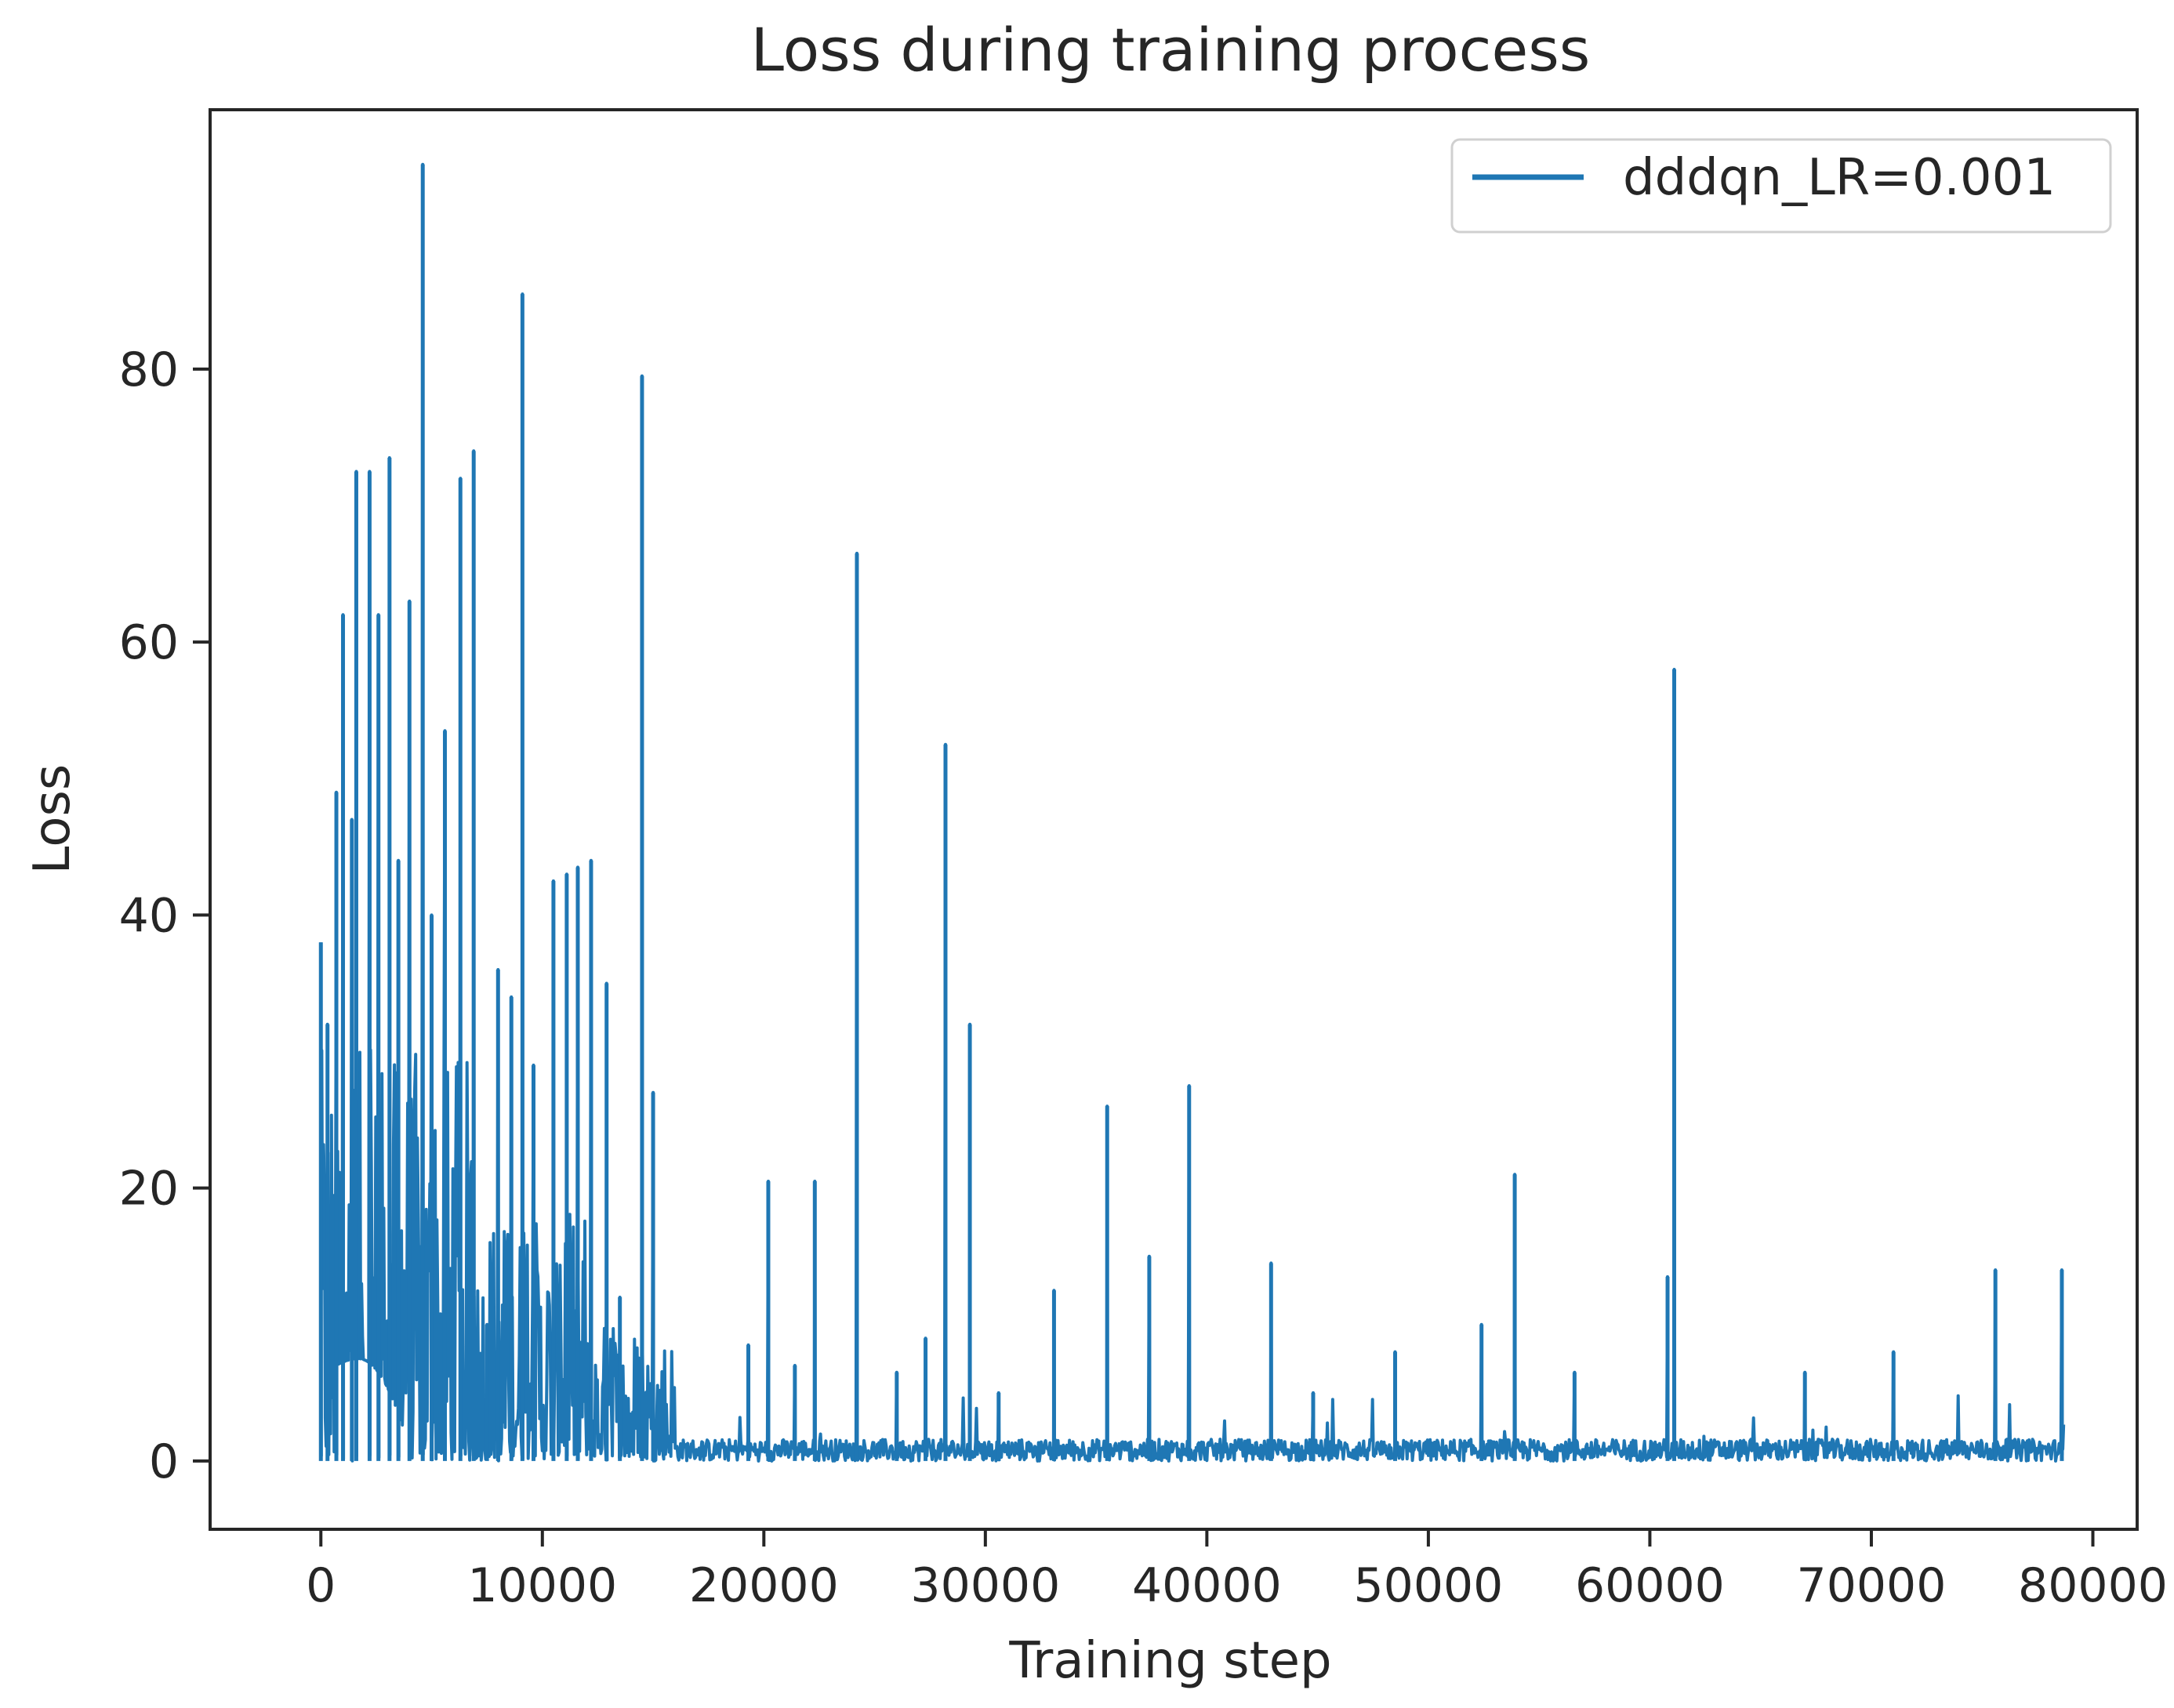 This screenshot has height=1708, width=2174. I want to click on chart-title: Loss during training process, so click(1171, 50).